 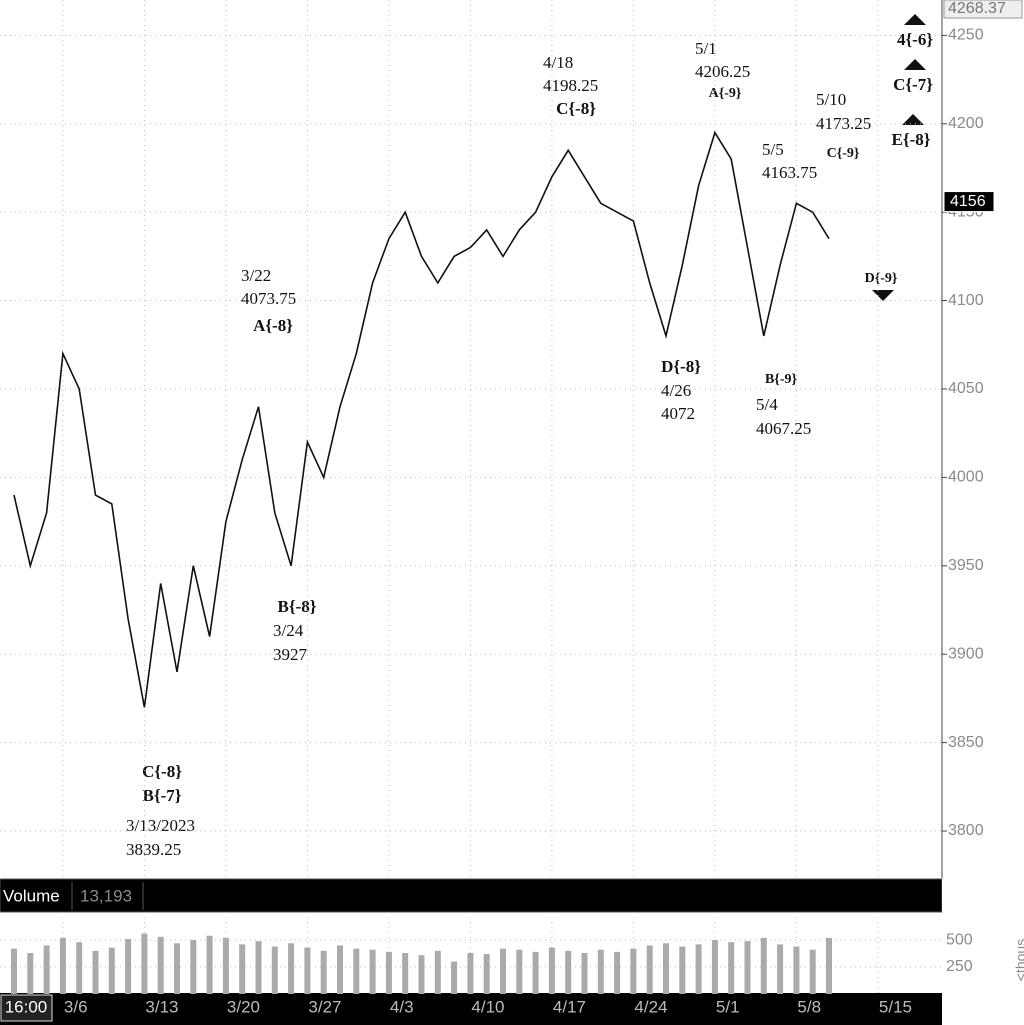 I want to click on y-tick-label: 3950, so click(x=966, y=565).